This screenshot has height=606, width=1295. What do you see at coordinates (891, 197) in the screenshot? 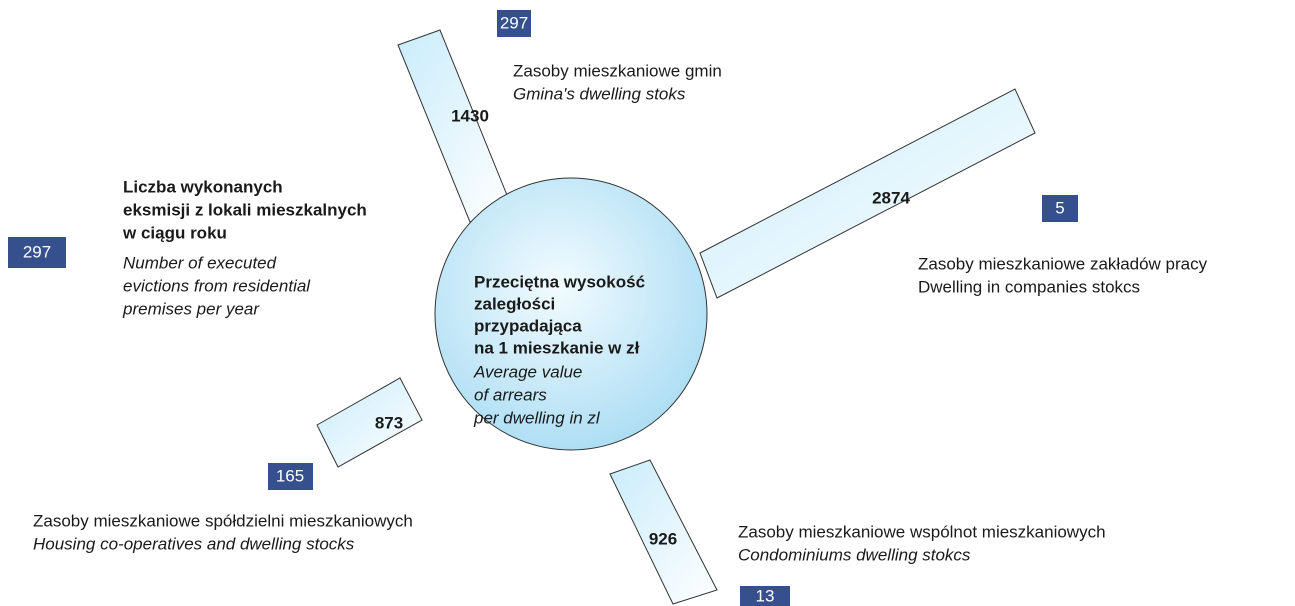
I see `value: 2874` at bounding box center [891, 197].